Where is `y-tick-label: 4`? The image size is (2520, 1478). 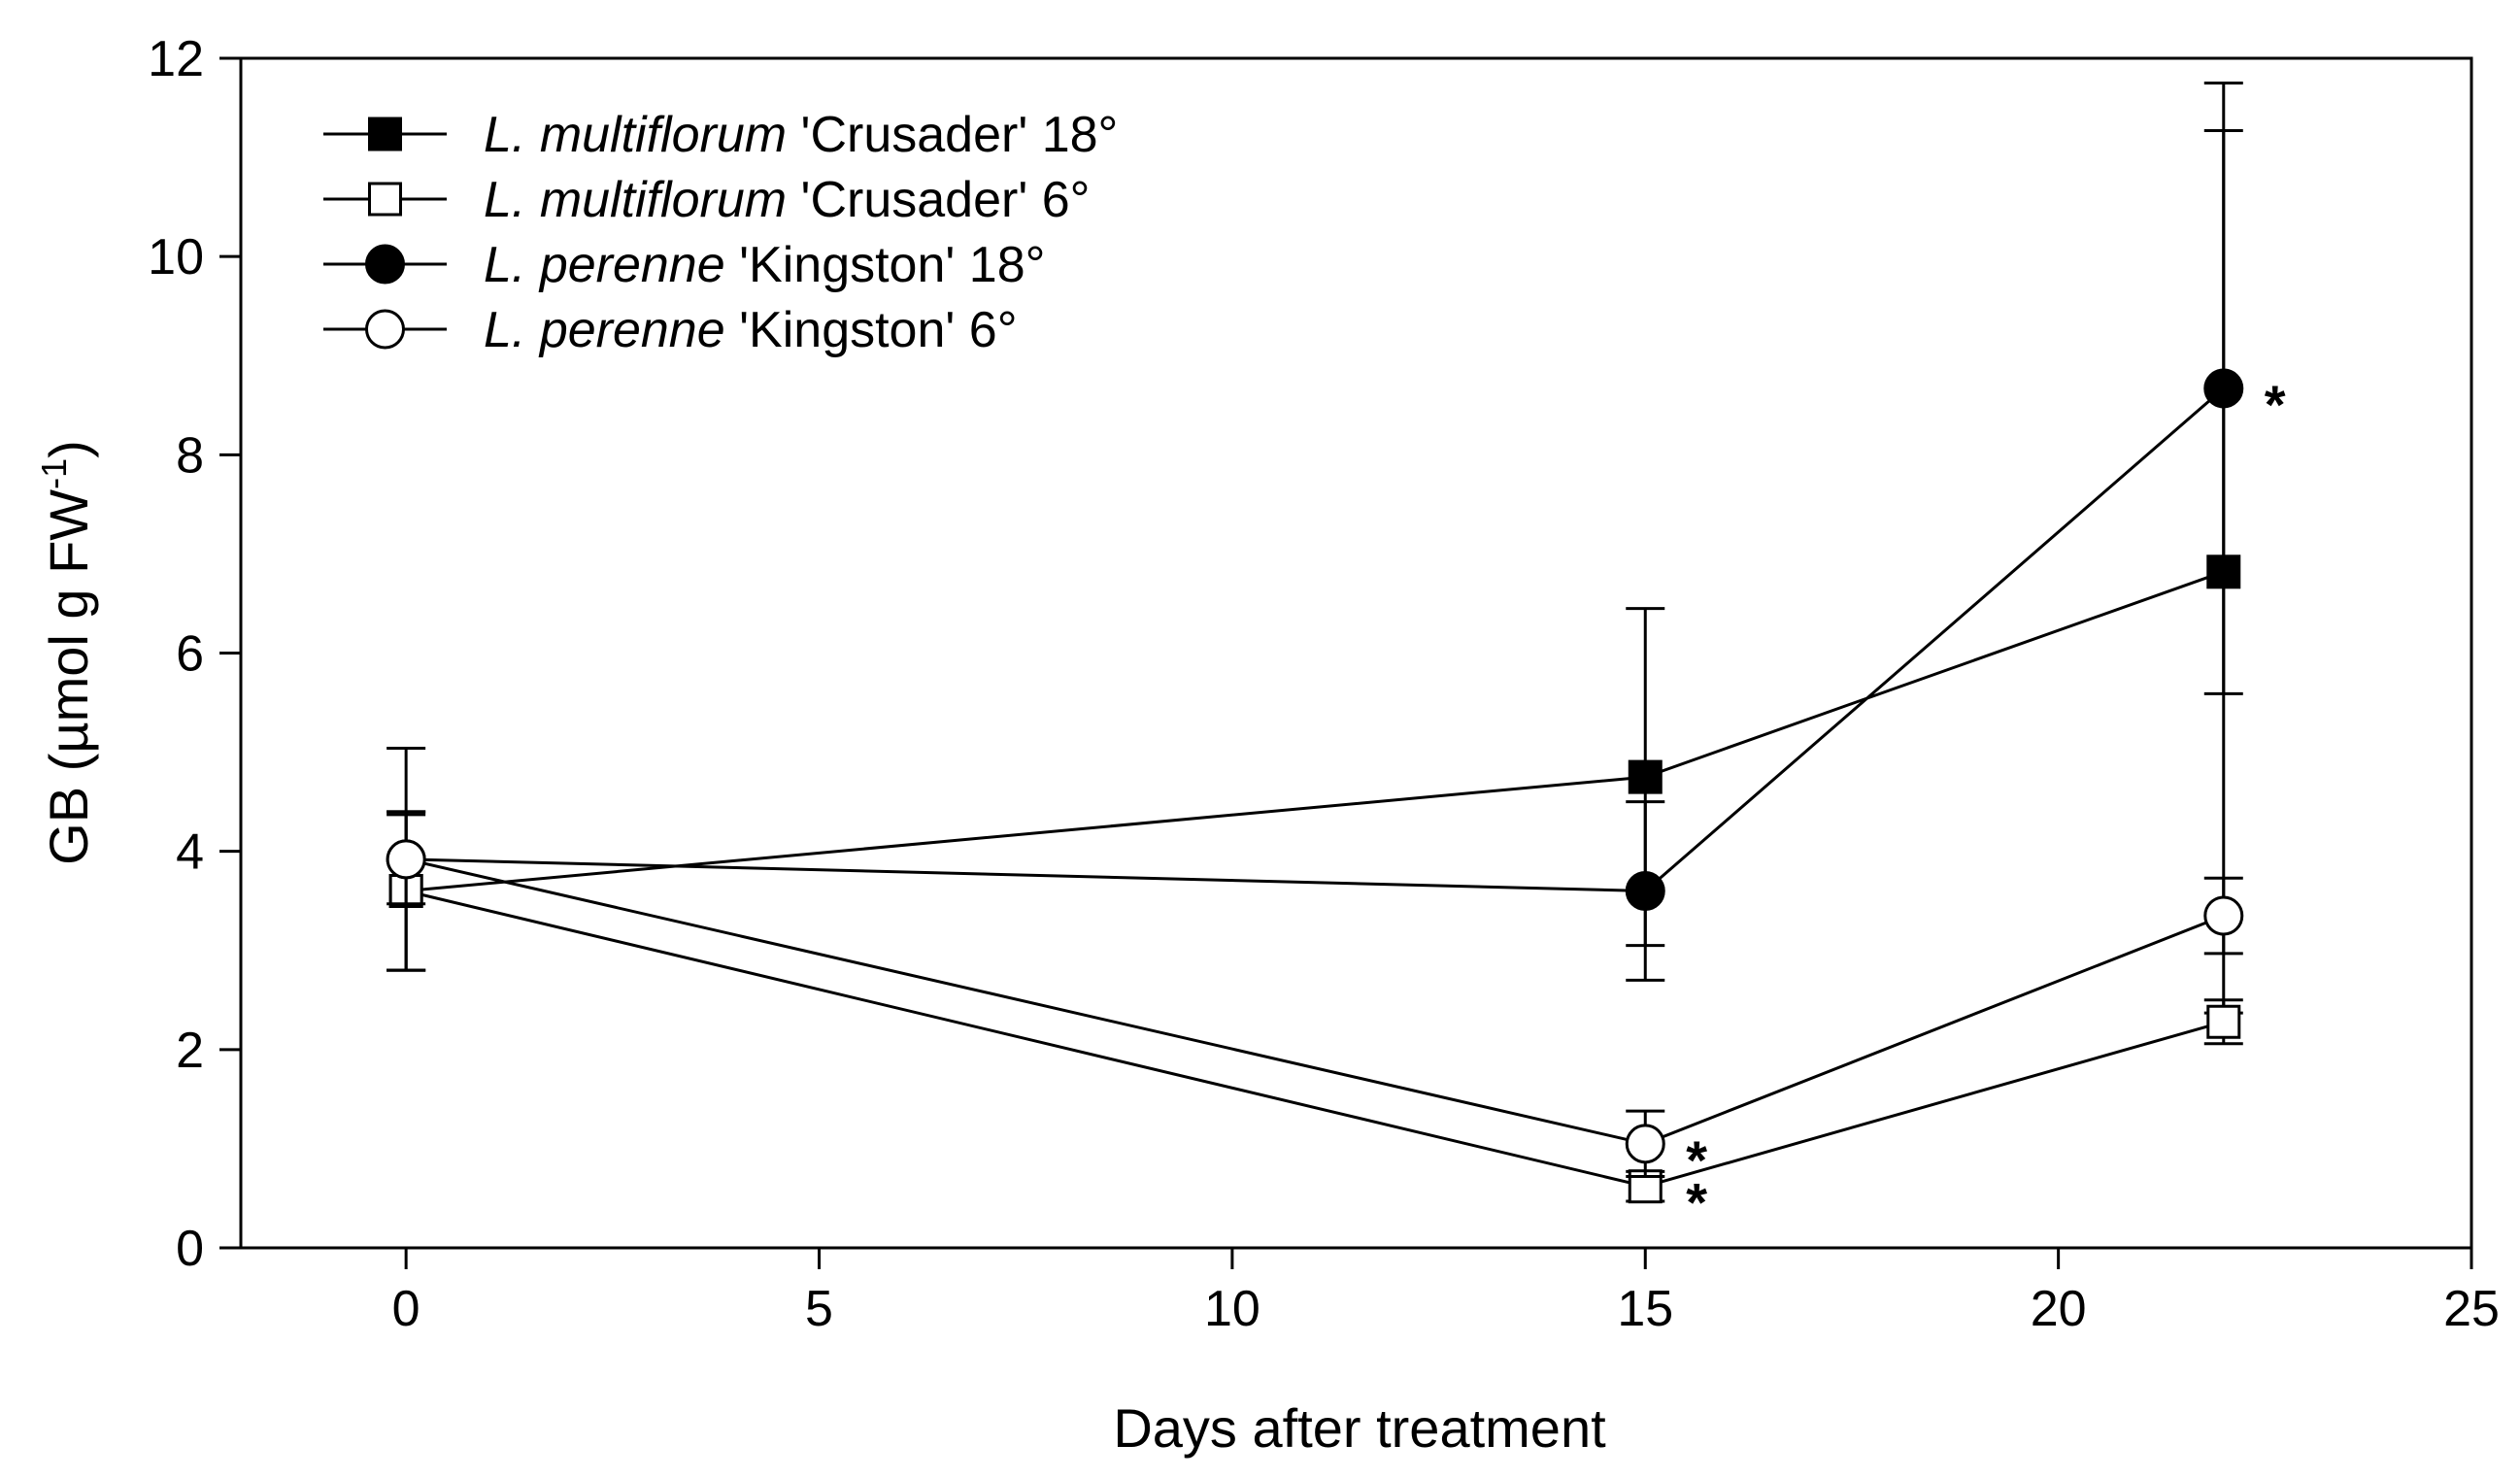
y-tick-label: 4 is located at coordinates (190, 852).